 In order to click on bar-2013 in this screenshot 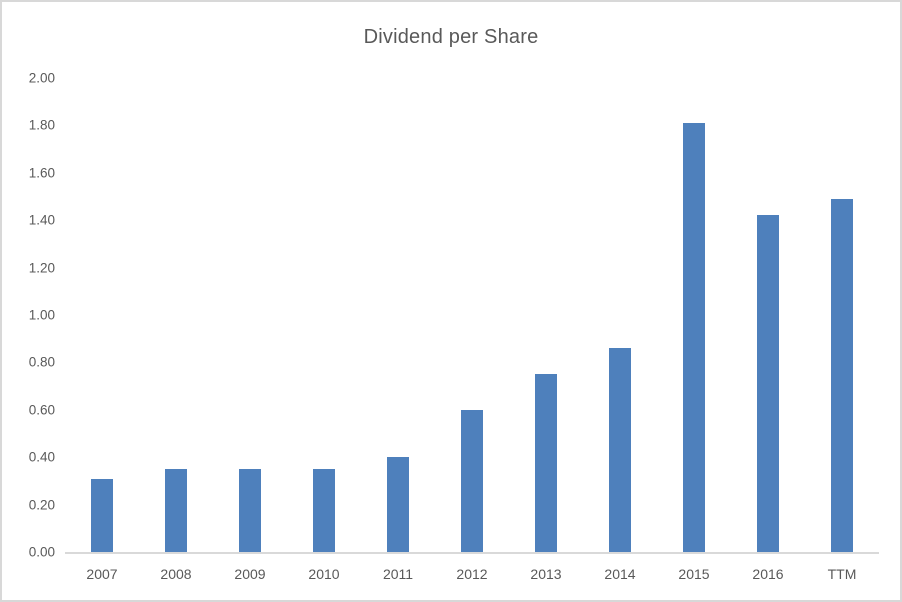, I will do `click(546, 463)`.